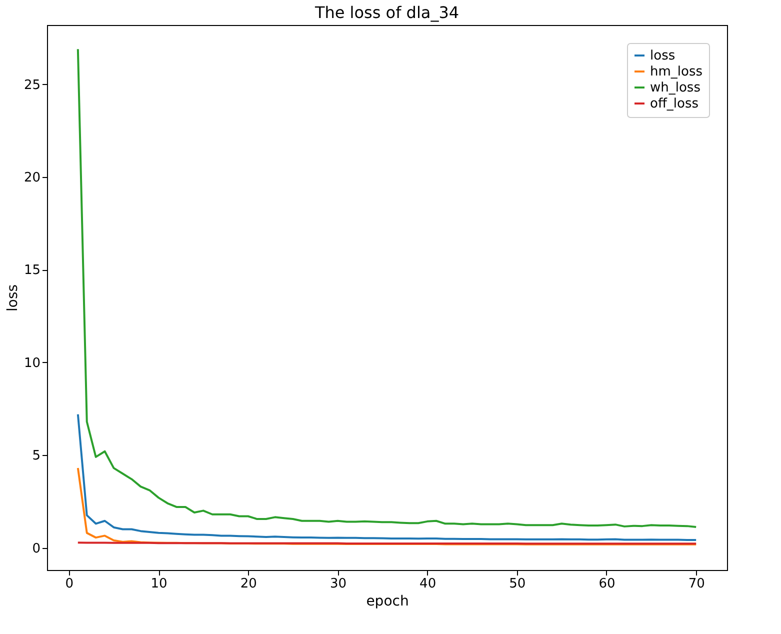 The image size is (781, 634). Describe the element at coordinates (12, 298) in the screenshot. I see `y-axis-title: loss` at that location.